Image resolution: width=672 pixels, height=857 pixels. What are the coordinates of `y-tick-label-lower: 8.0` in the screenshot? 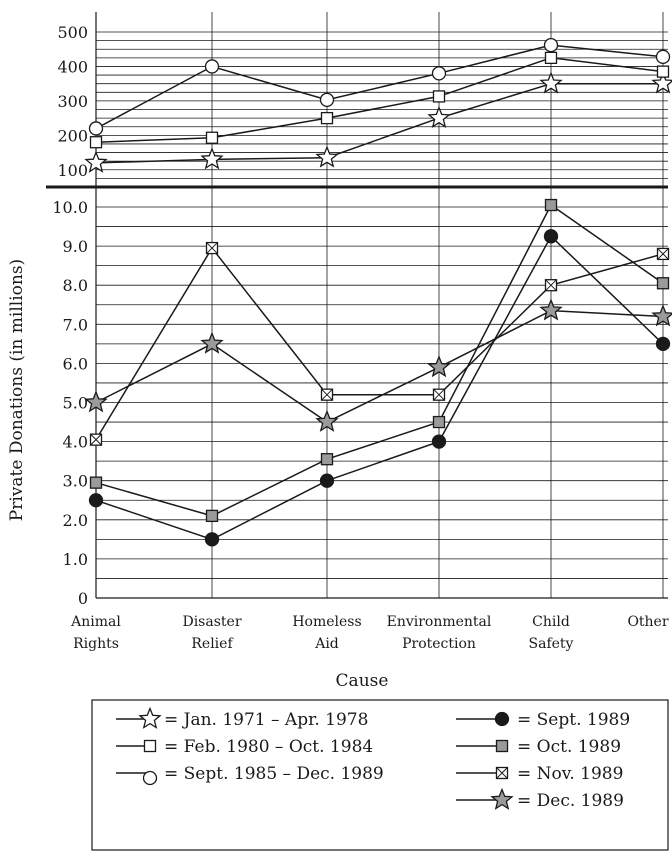 It's located at (75, 285).